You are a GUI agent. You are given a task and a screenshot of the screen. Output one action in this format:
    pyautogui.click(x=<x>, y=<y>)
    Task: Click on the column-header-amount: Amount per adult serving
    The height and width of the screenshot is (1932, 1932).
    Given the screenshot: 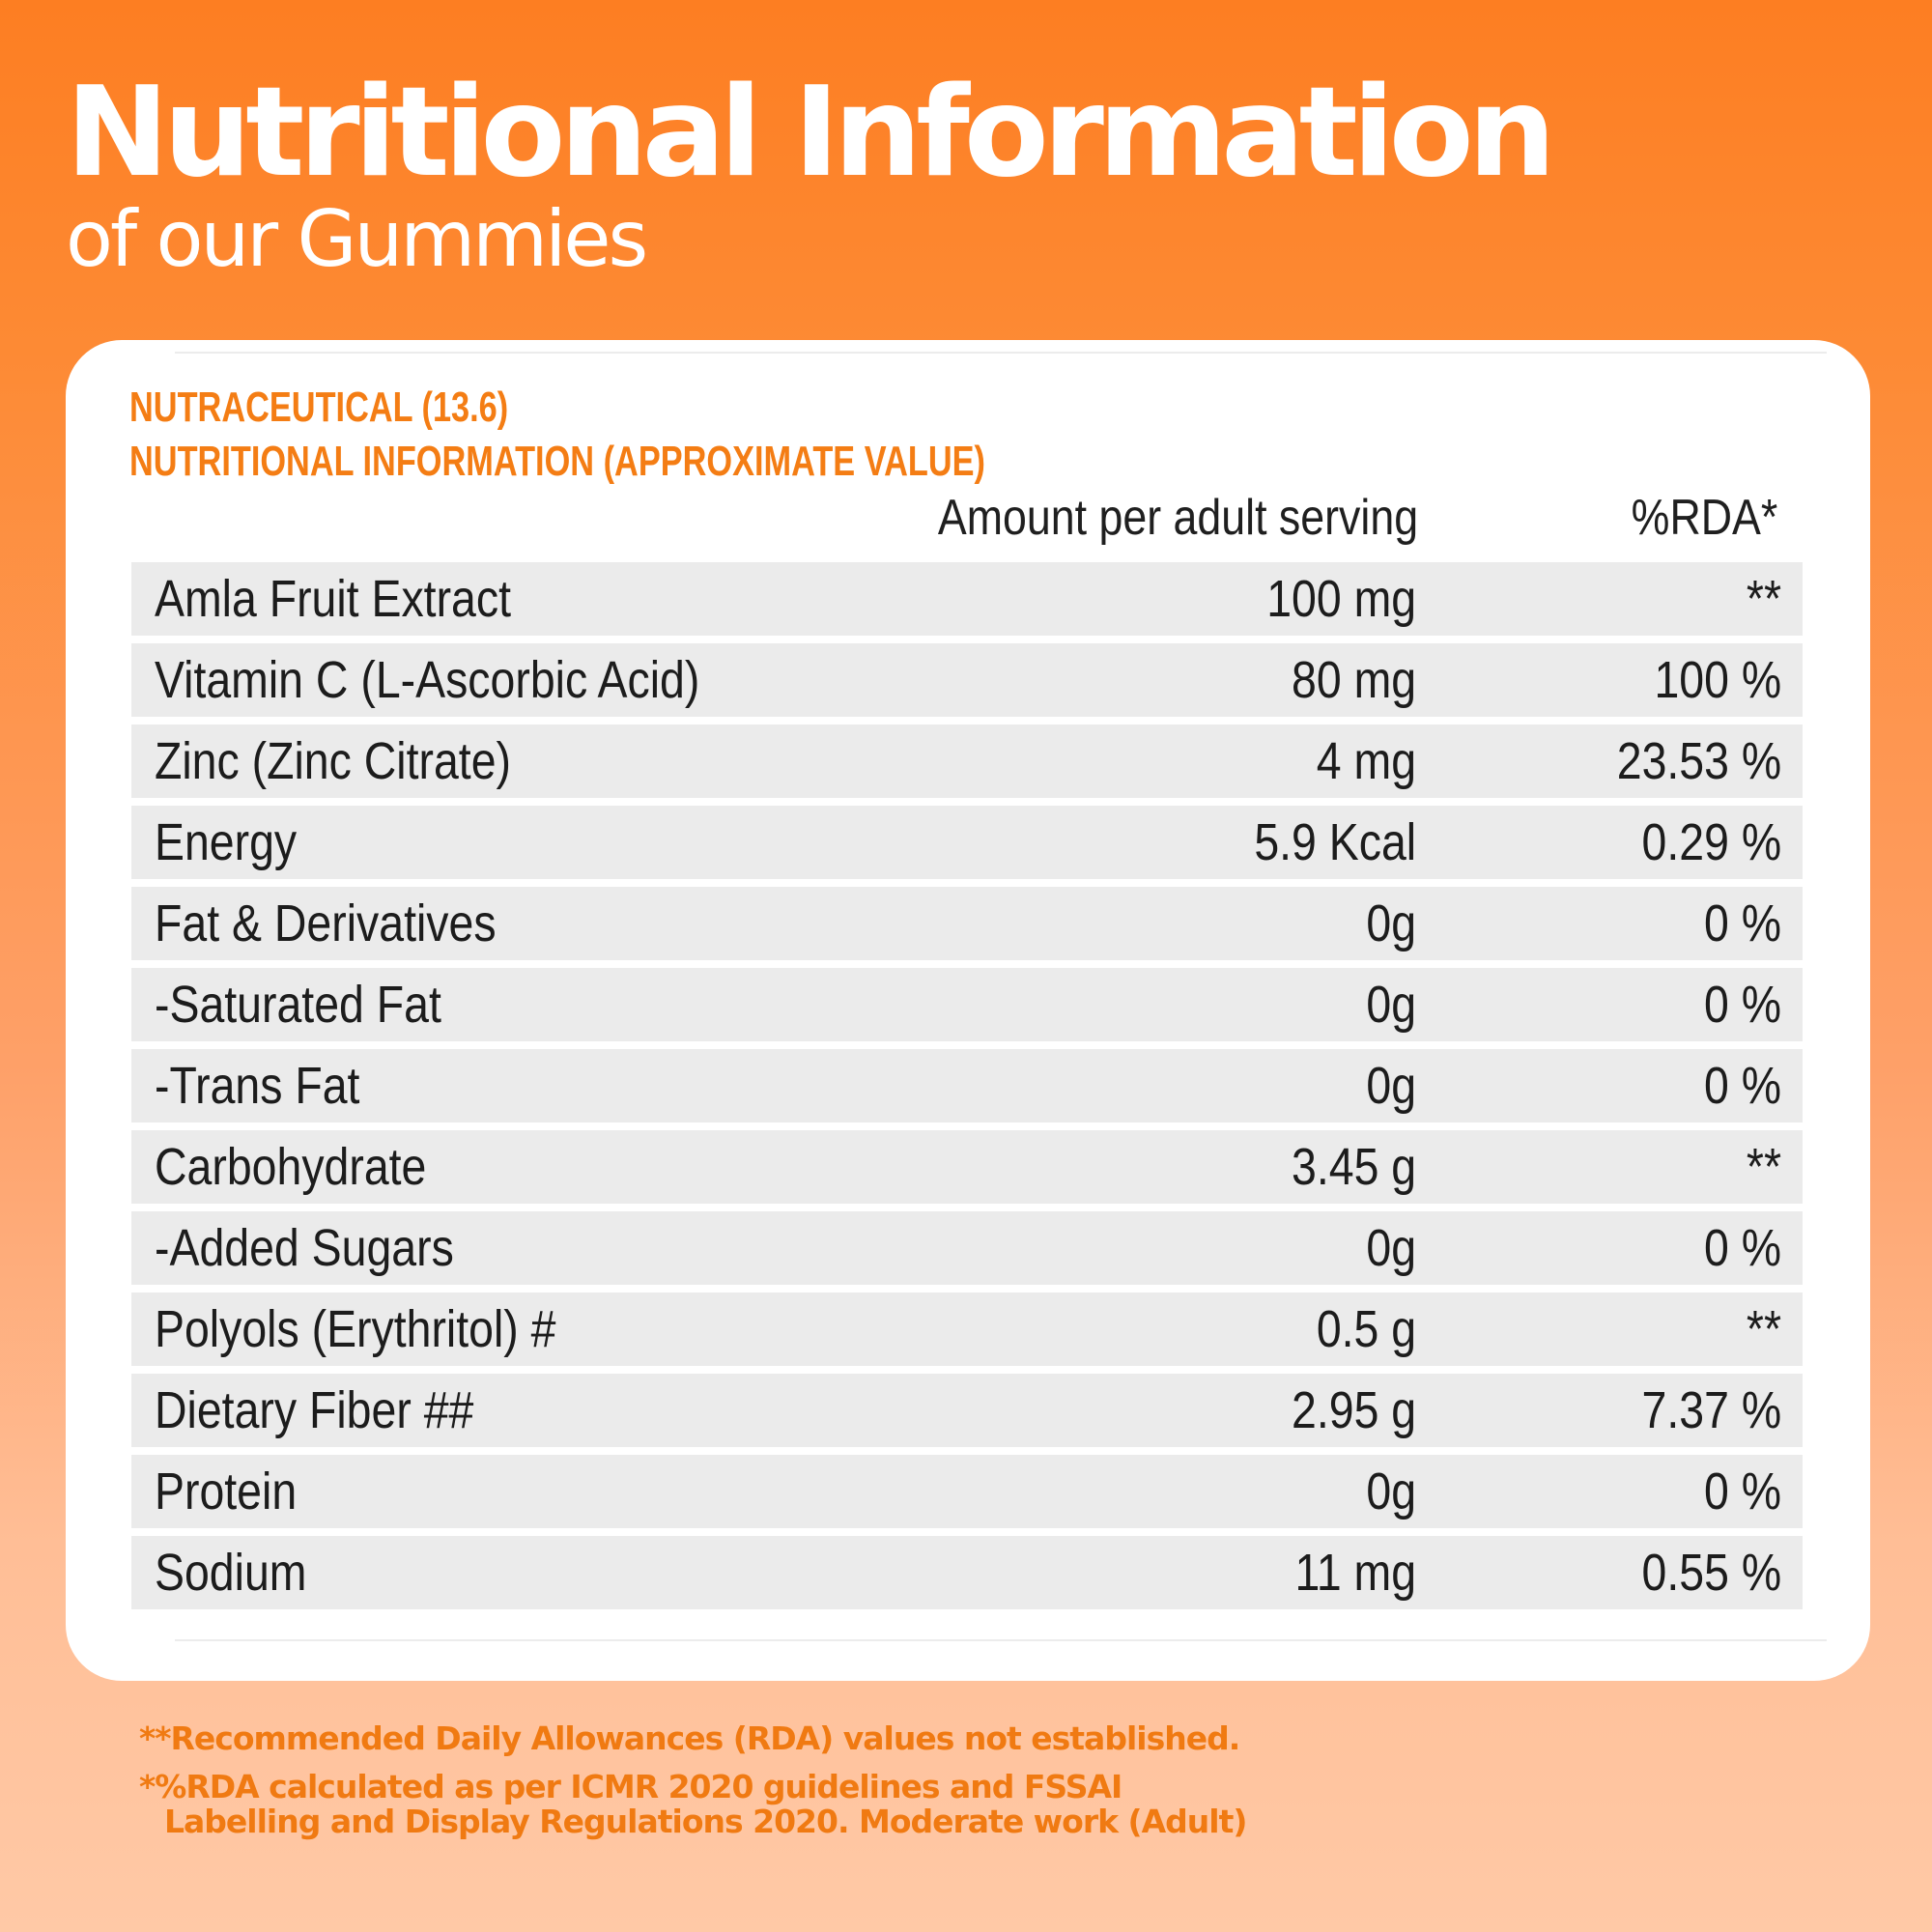 What is the action you would take?
    pyautogui.click(x=1177, y=518)
    